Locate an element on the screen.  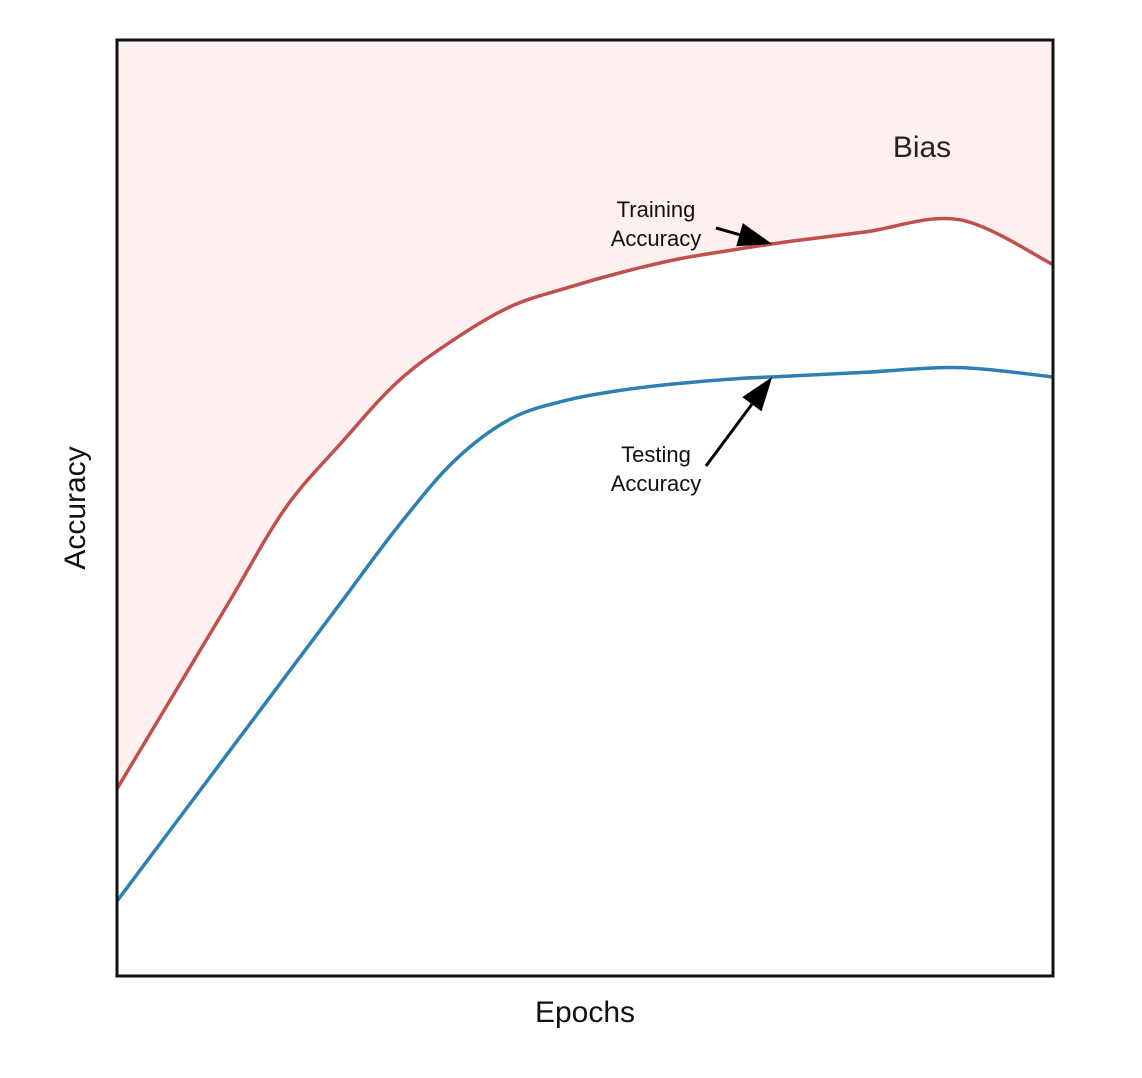
testing-accuracy-label-line1: Testing is located at coordinates (656, 454).